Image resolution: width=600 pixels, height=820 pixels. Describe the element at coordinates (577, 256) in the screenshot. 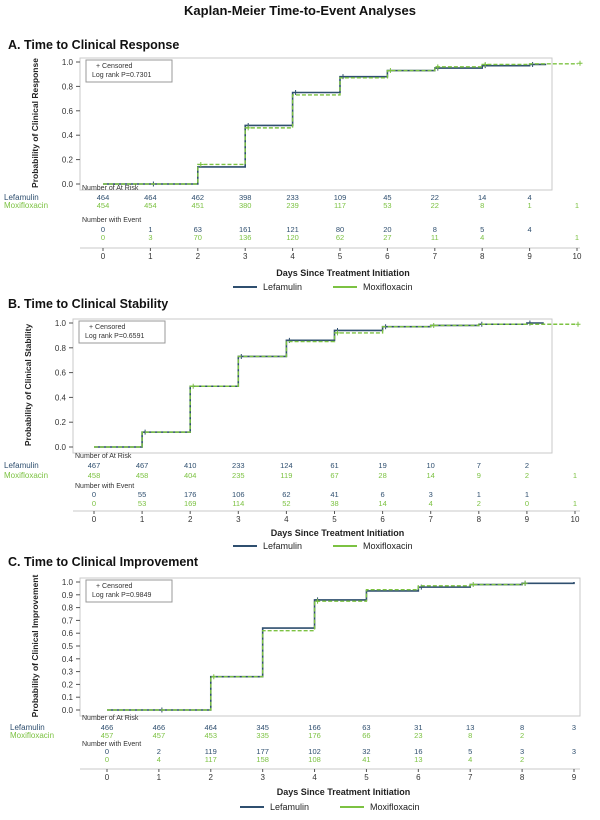

I see `x-tick-label: 10` at that location.